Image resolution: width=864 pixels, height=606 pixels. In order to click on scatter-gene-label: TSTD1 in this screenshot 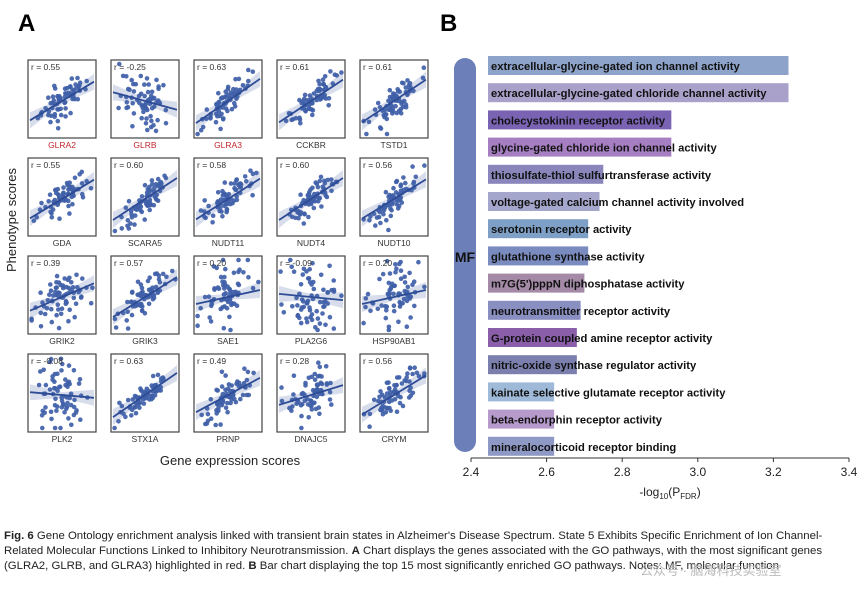, I will do `click(394, 145)`.